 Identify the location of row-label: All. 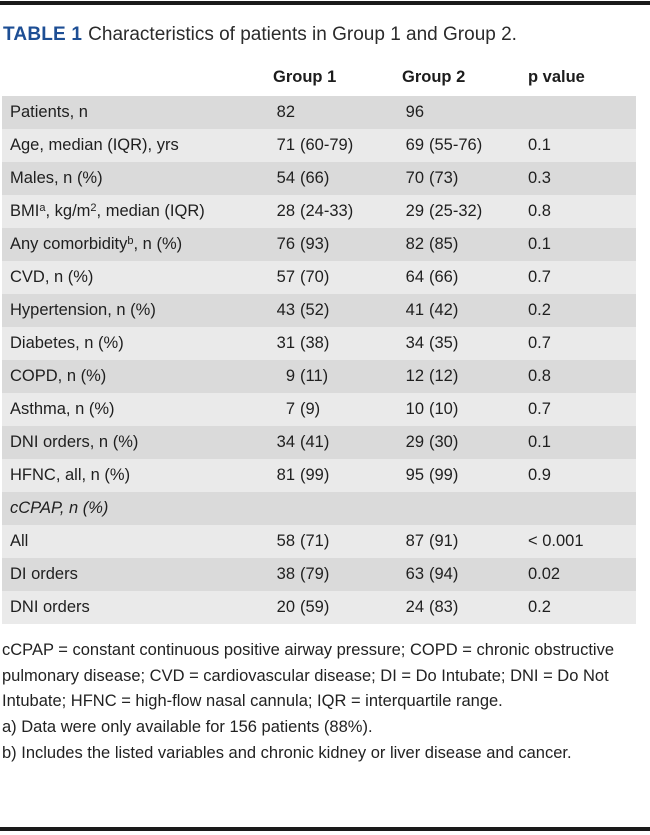
(19, 541).